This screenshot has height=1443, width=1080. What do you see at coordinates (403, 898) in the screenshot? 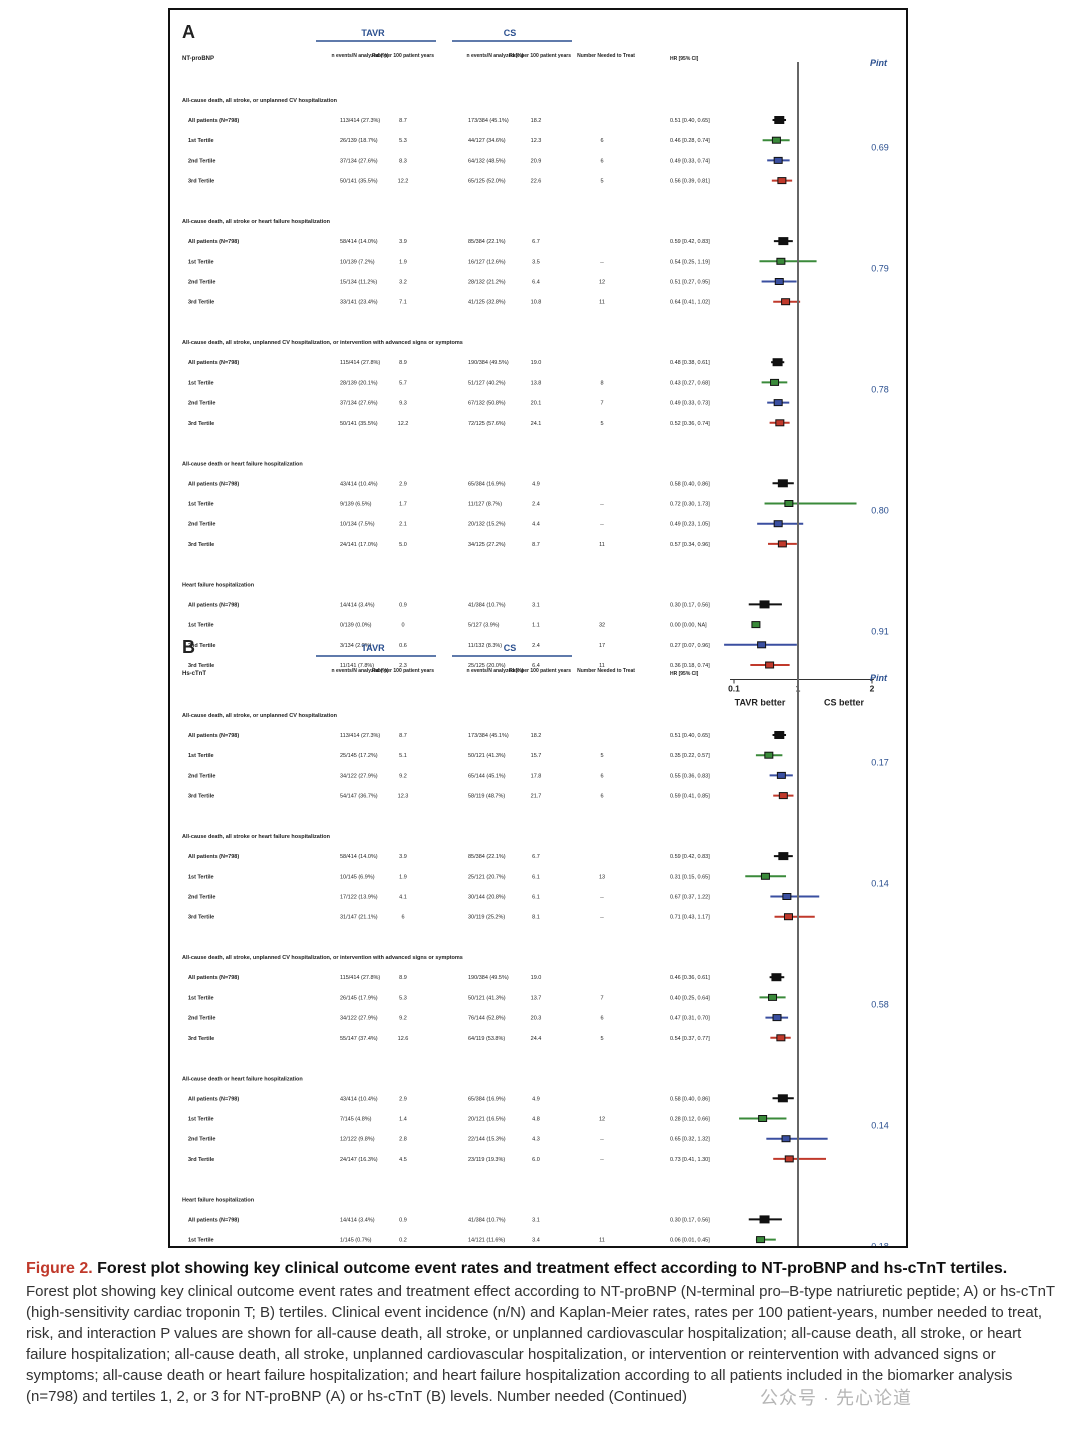
I see `tavr-rate: 4.1` at bounding box center [403, 898].